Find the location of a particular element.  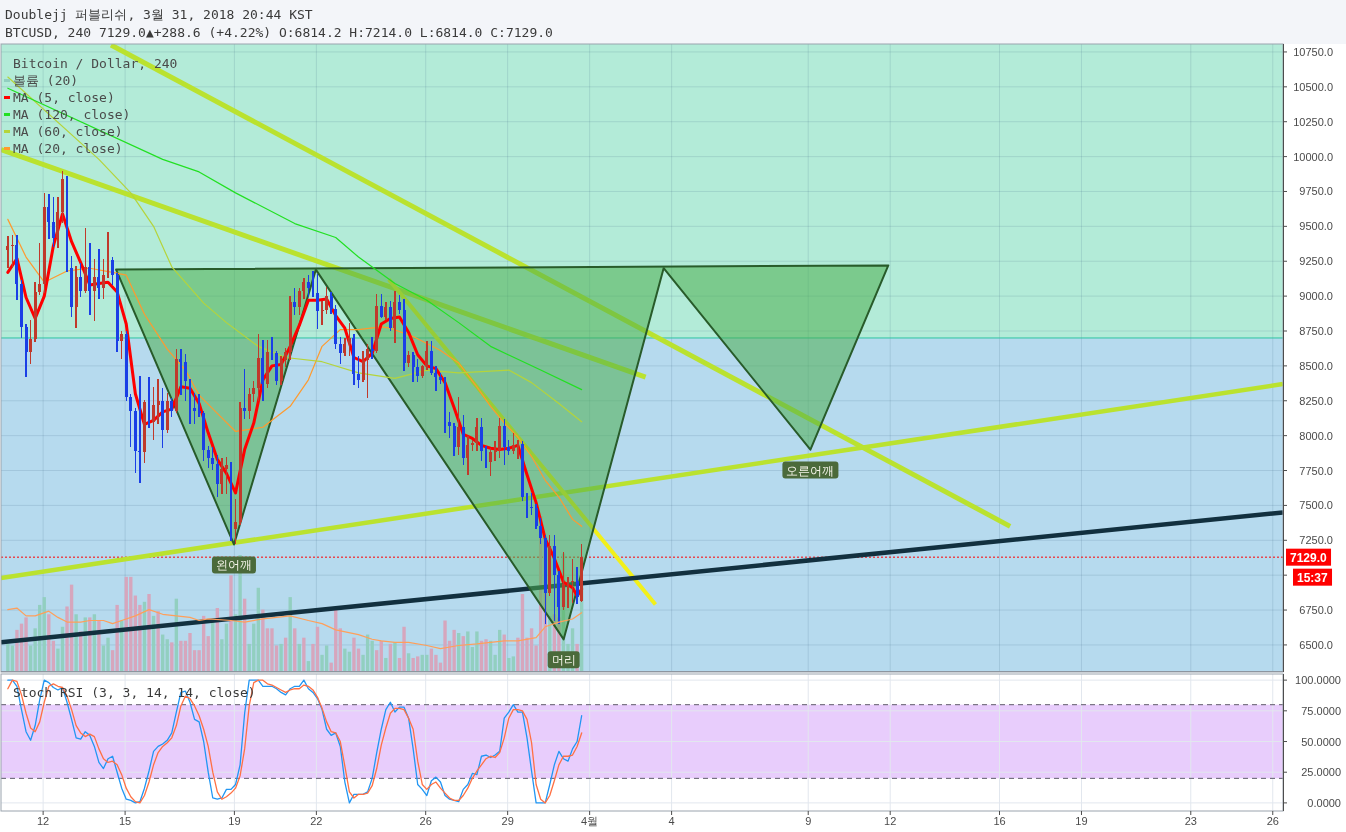

chart-title: Doublejj 퍼블리쉬, 3월 31, 2018 20:44 KST is located at coordinates (159, 14).